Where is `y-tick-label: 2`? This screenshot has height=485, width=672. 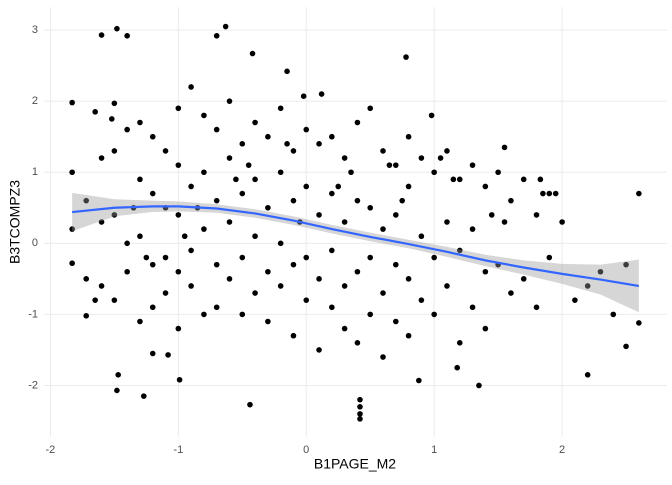 y-tick-label: 2 is located at coordinates (35, 101).